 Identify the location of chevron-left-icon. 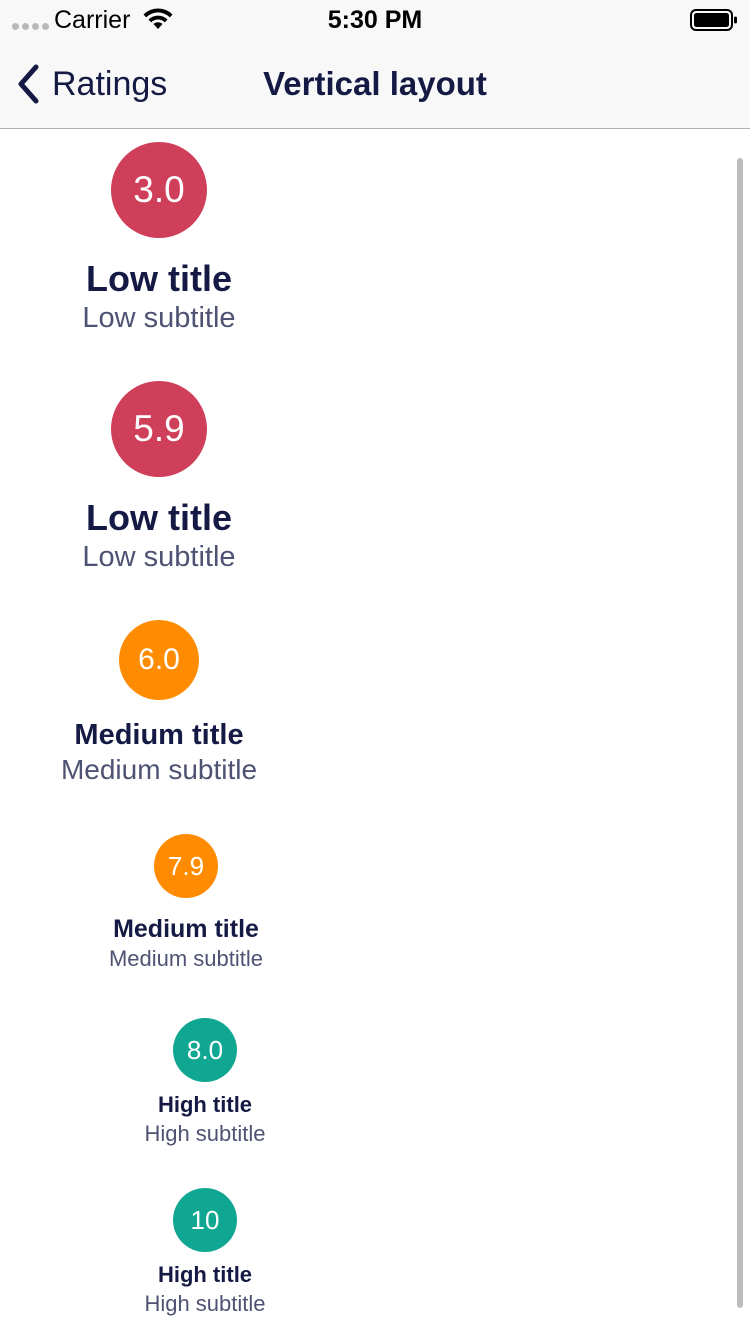
(28, 84).